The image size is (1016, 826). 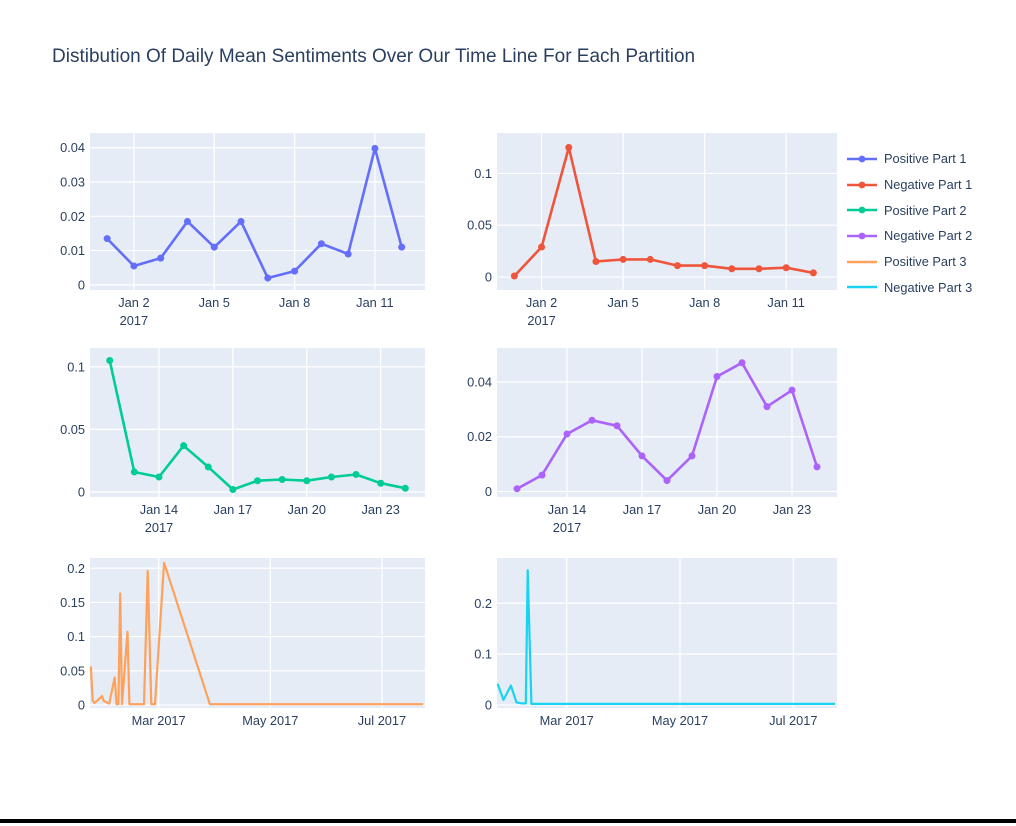 What do you see at coordinates (508, 821) in the screenshot?
I see `window-bottom-border` at bounding box center [508, 821].